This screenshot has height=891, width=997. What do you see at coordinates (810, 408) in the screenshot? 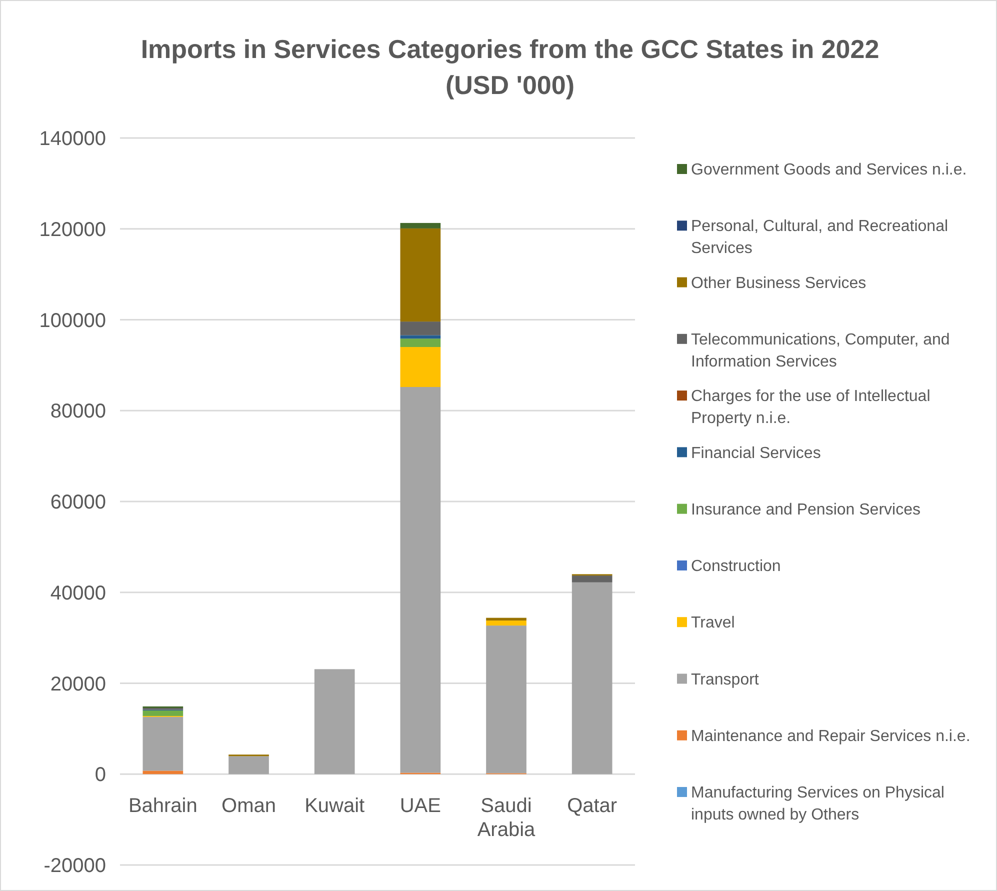
I see `legend-label: Charges for the use of Intellectual Property n.i.e.` at bounding box center [810, 408].